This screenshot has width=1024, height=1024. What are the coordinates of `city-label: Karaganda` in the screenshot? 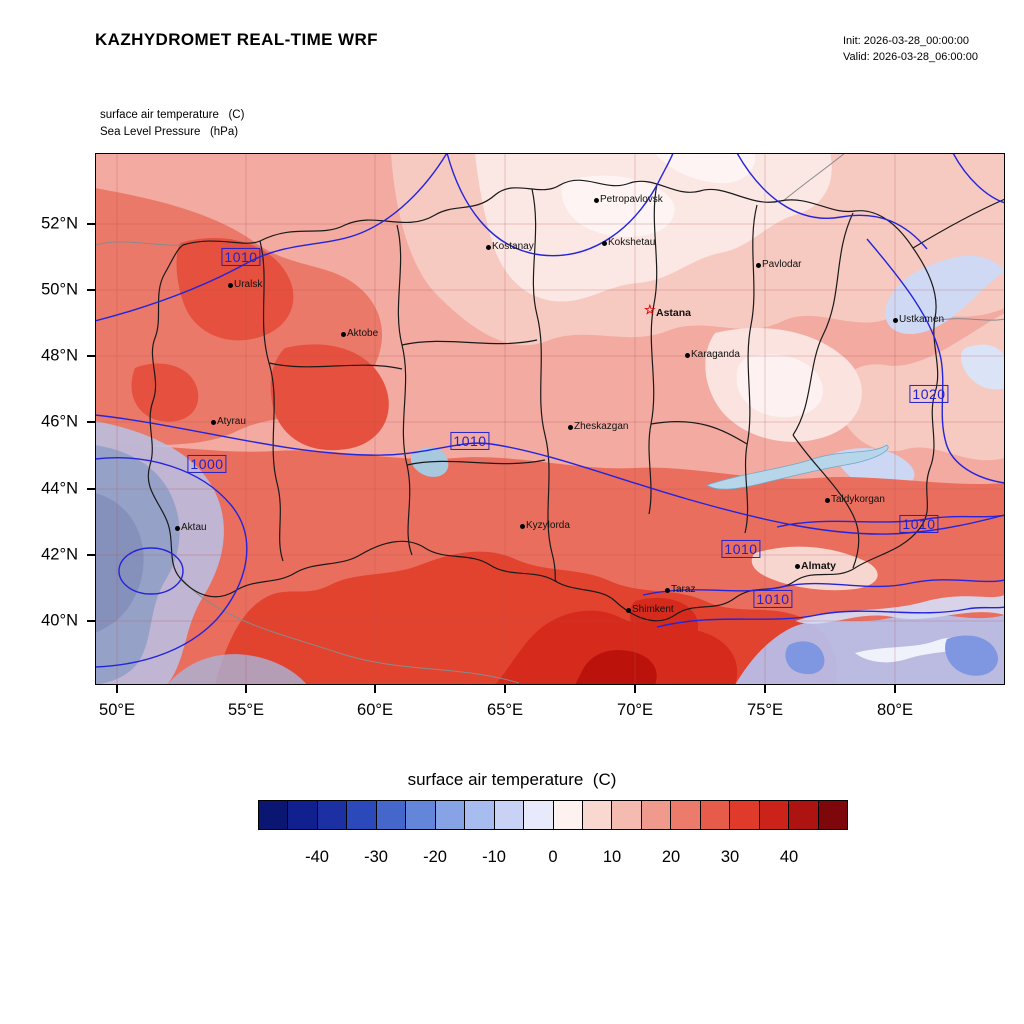 It's located at (715, 354).